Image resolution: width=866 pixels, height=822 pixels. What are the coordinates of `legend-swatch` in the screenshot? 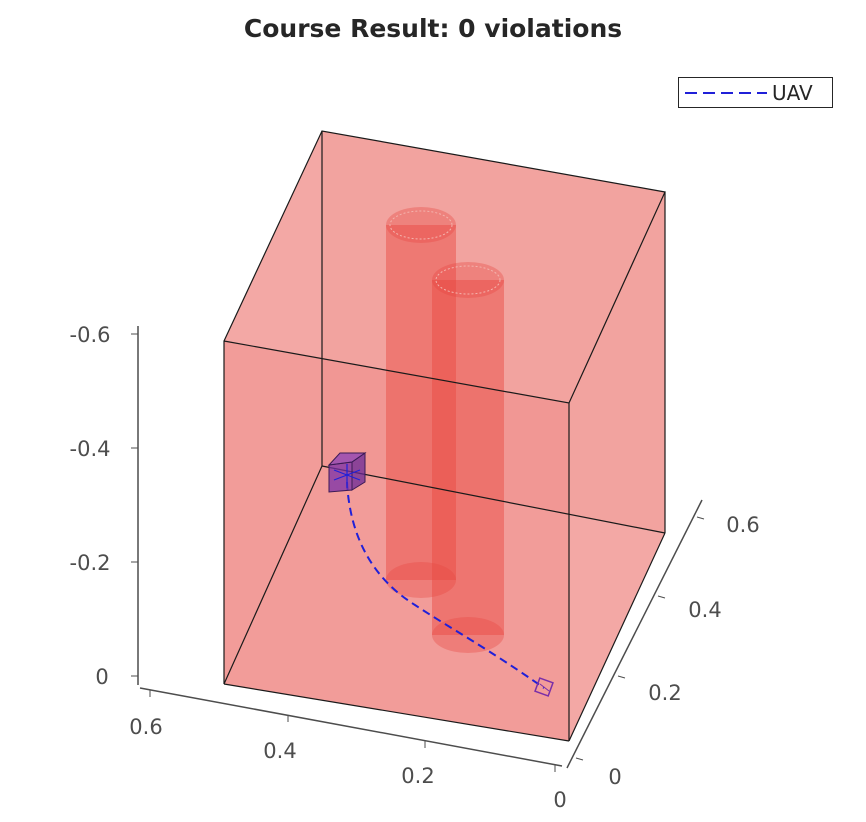 It's located at (726, 93).